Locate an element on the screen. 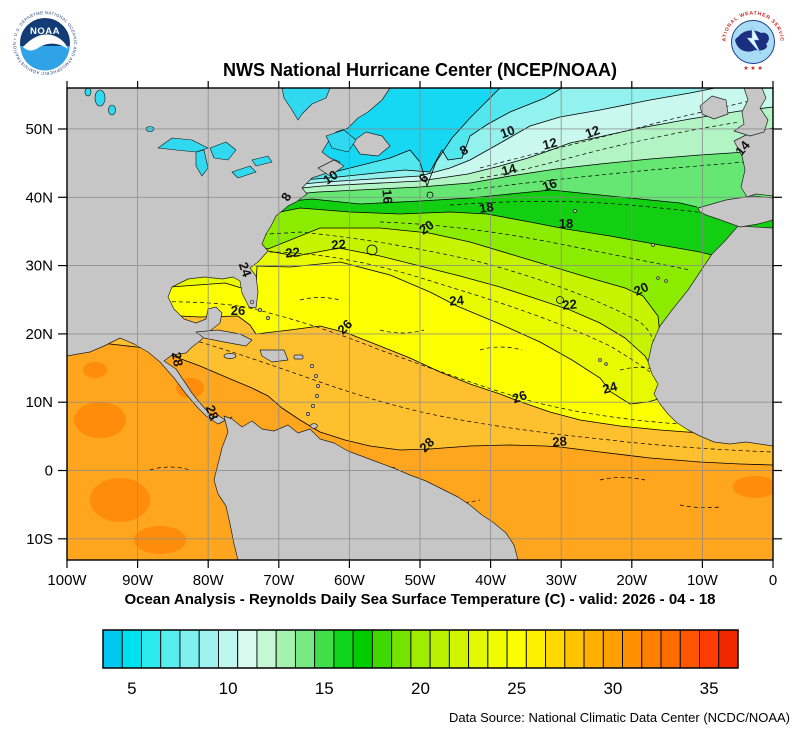  hudson-bay is located at coordinates (306, 104).